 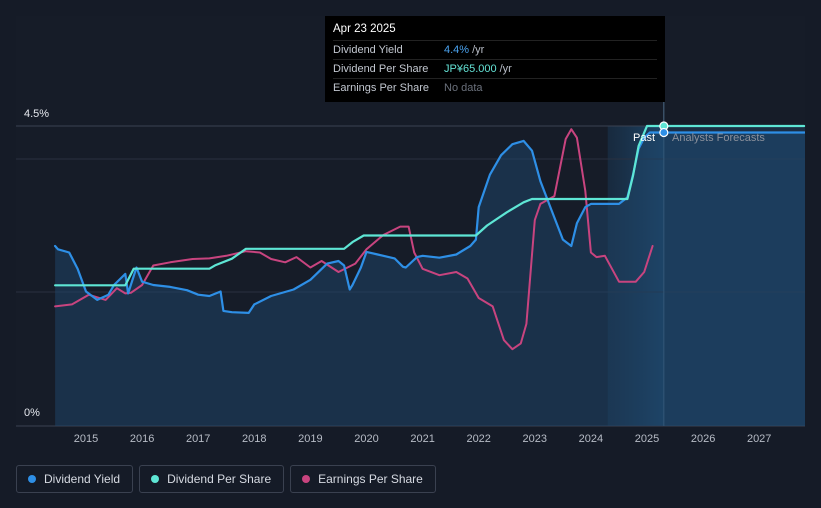 I want to click on dividend-yield-forecast-area, so click(x=734, y=279).